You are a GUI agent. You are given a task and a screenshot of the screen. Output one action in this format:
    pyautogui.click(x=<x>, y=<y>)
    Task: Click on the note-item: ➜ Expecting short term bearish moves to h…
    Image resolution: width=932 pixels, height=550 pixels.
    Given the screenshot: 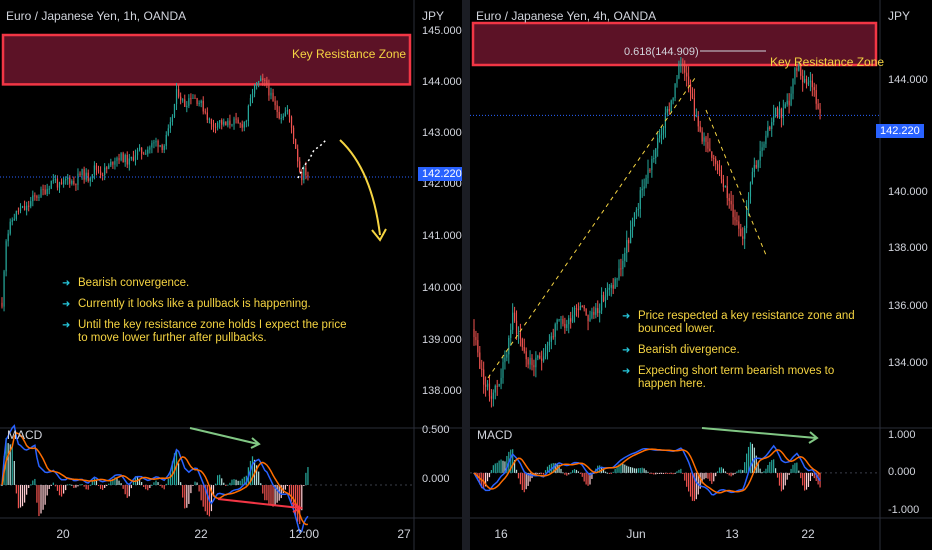 What is the action you would take?
    pyautogui.click(x=742, y=378)
    